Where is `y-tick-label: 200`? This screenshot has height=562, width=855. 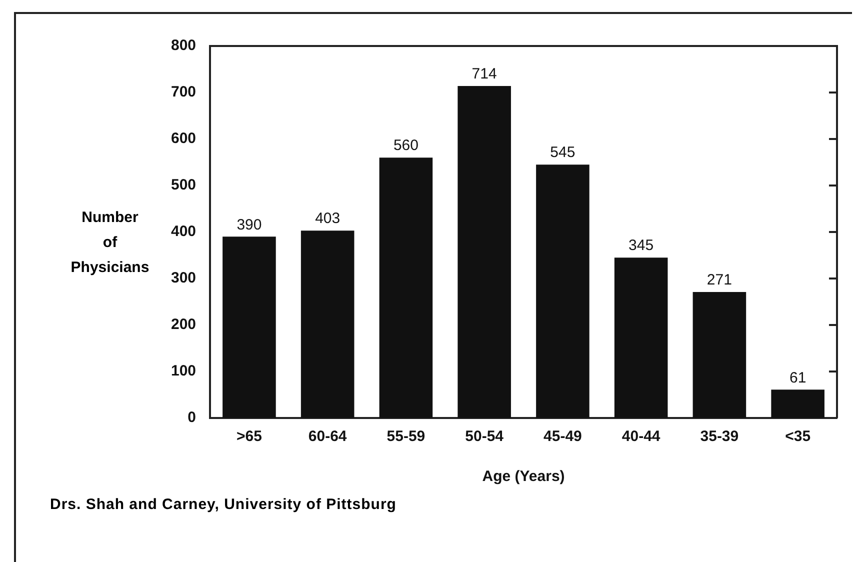
y-tick-label: 200 is located at coordinates (183, 325).